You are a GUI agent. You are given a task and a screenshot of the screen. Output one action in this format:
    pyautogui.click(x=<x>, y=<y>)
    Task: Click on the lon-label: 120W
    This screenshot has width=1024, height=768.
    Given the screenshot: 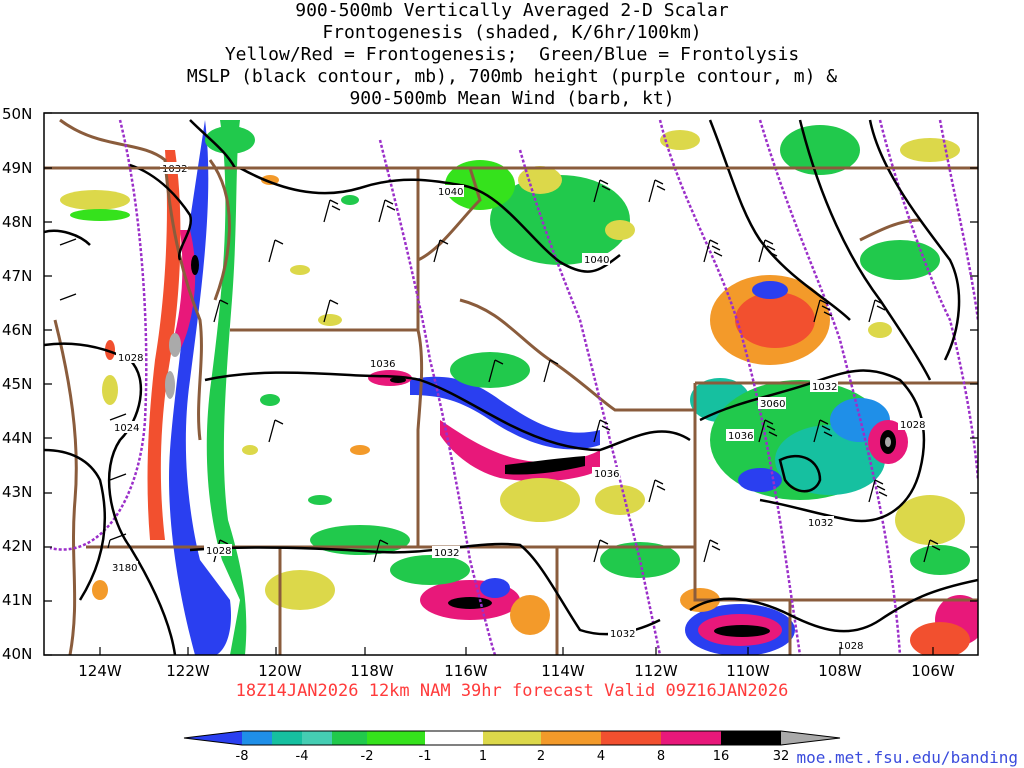 What is the action you would take?
    pyautogui.click(x=280, y=671)
    